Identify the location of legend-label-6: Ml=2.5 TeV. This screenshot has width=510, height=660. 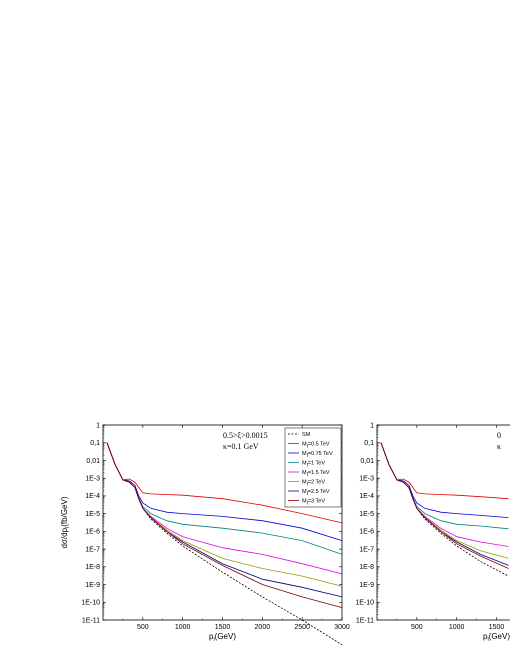
(316, 493).